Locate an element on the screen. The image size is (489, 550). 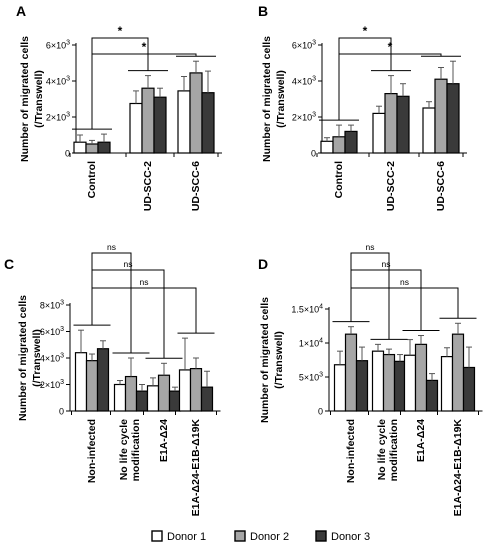
y-tick-label: 1.5×10⁴ is located at coordinates (307, 309).